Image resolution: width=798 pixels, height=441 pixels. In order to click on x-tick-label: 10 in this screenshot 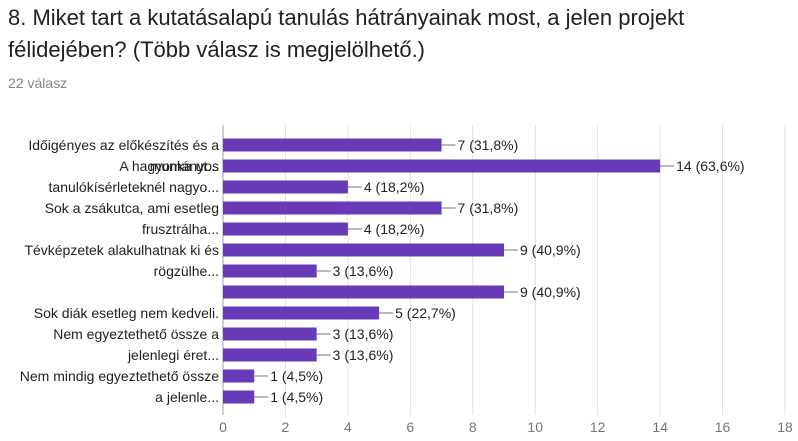, I will do `click(535, 427)`.